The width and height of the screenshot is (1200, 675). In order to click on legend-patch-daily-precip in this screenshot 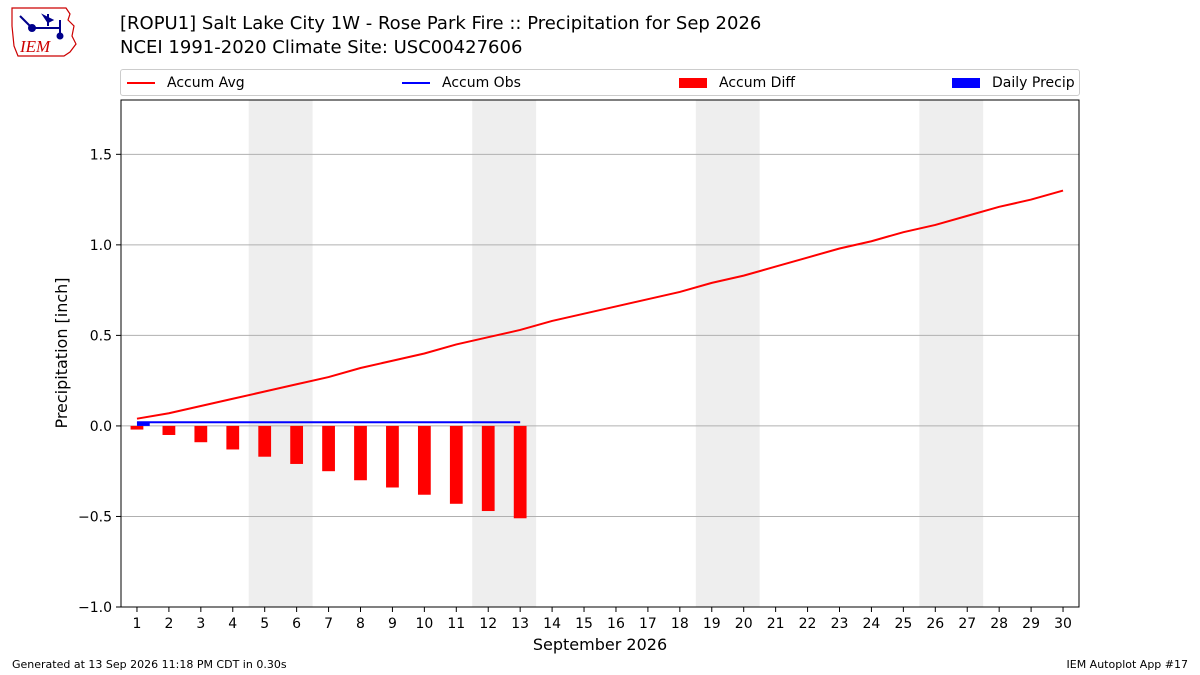, I will do `click(966, 82)`.